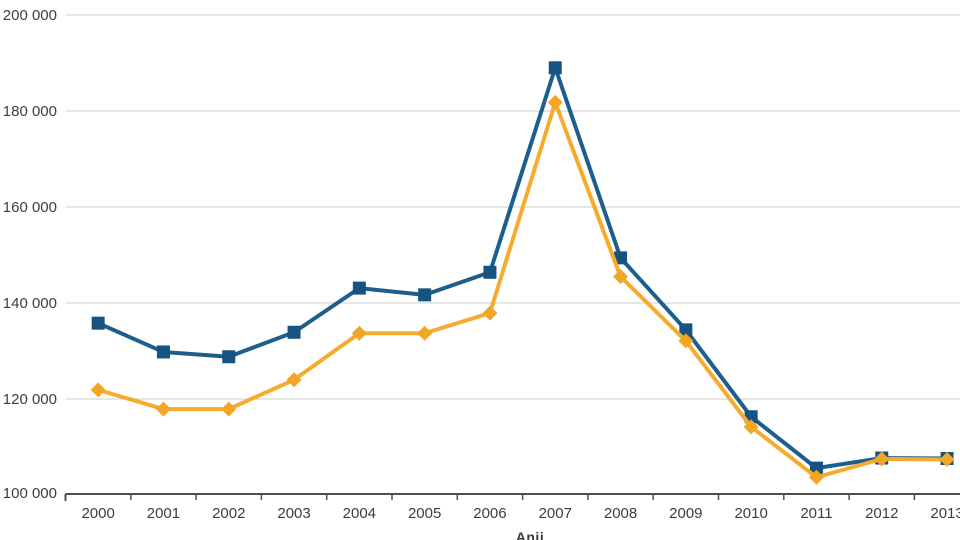 The image size is (960, 540). Describe the element at coordinates (620, 513) in the screenshot. I see `x-axis-tick-label: 2008` at that location.